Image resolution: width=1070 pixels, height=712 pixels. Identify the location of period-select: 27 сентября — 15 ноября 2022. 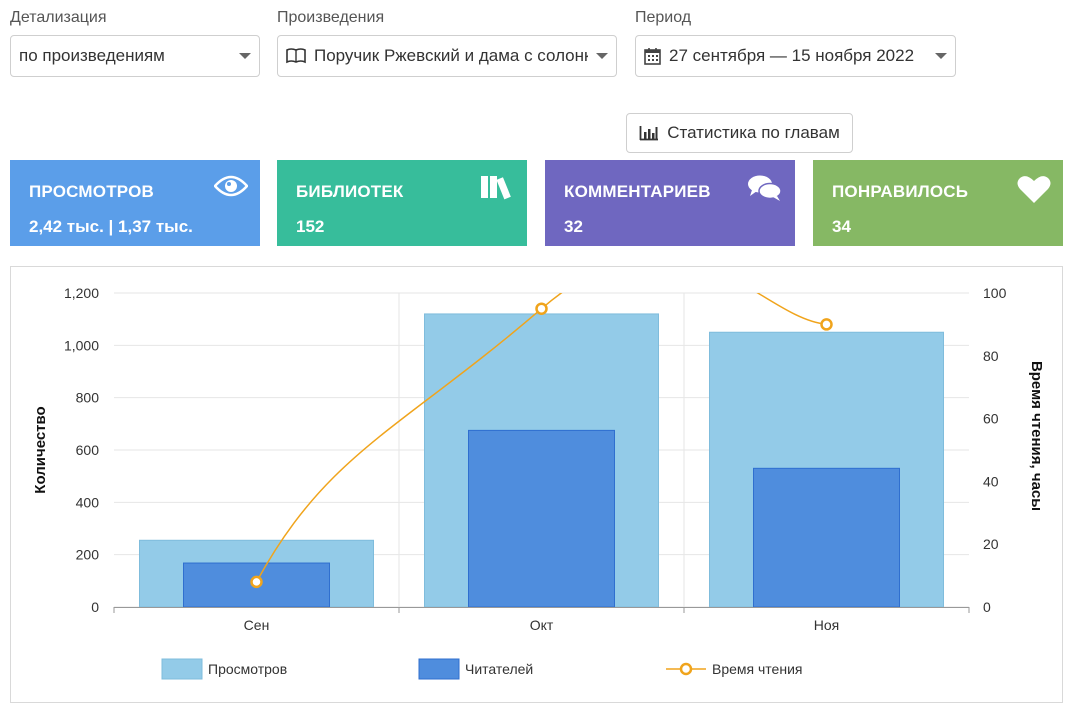
(795, 56).